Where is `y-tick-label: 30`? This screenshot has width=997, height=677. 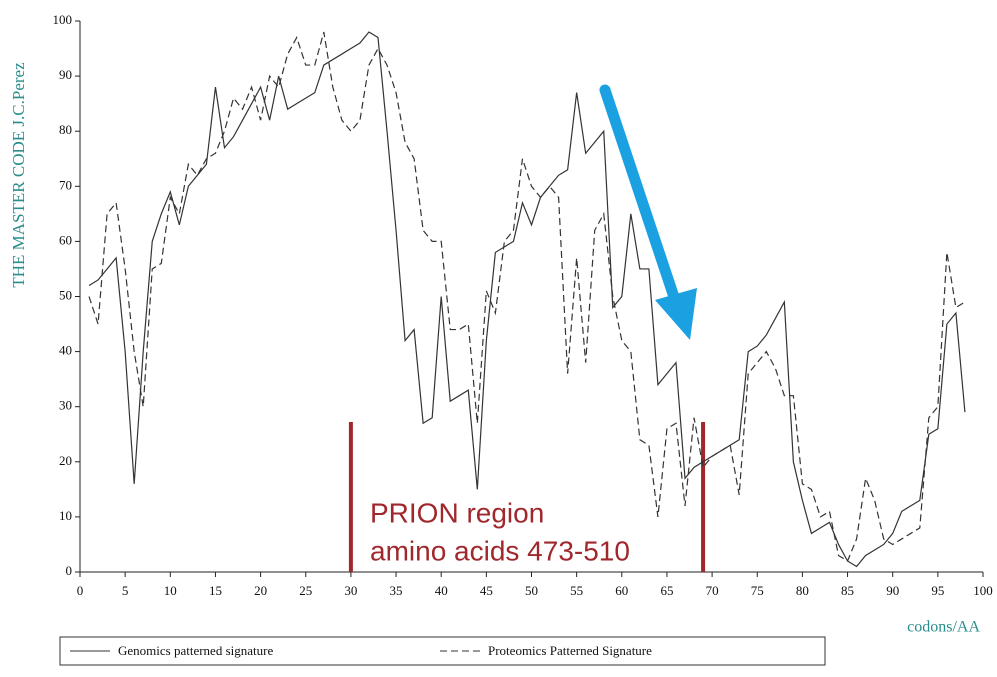 y-tick-label: 30 is located at coordinates (65, 405).